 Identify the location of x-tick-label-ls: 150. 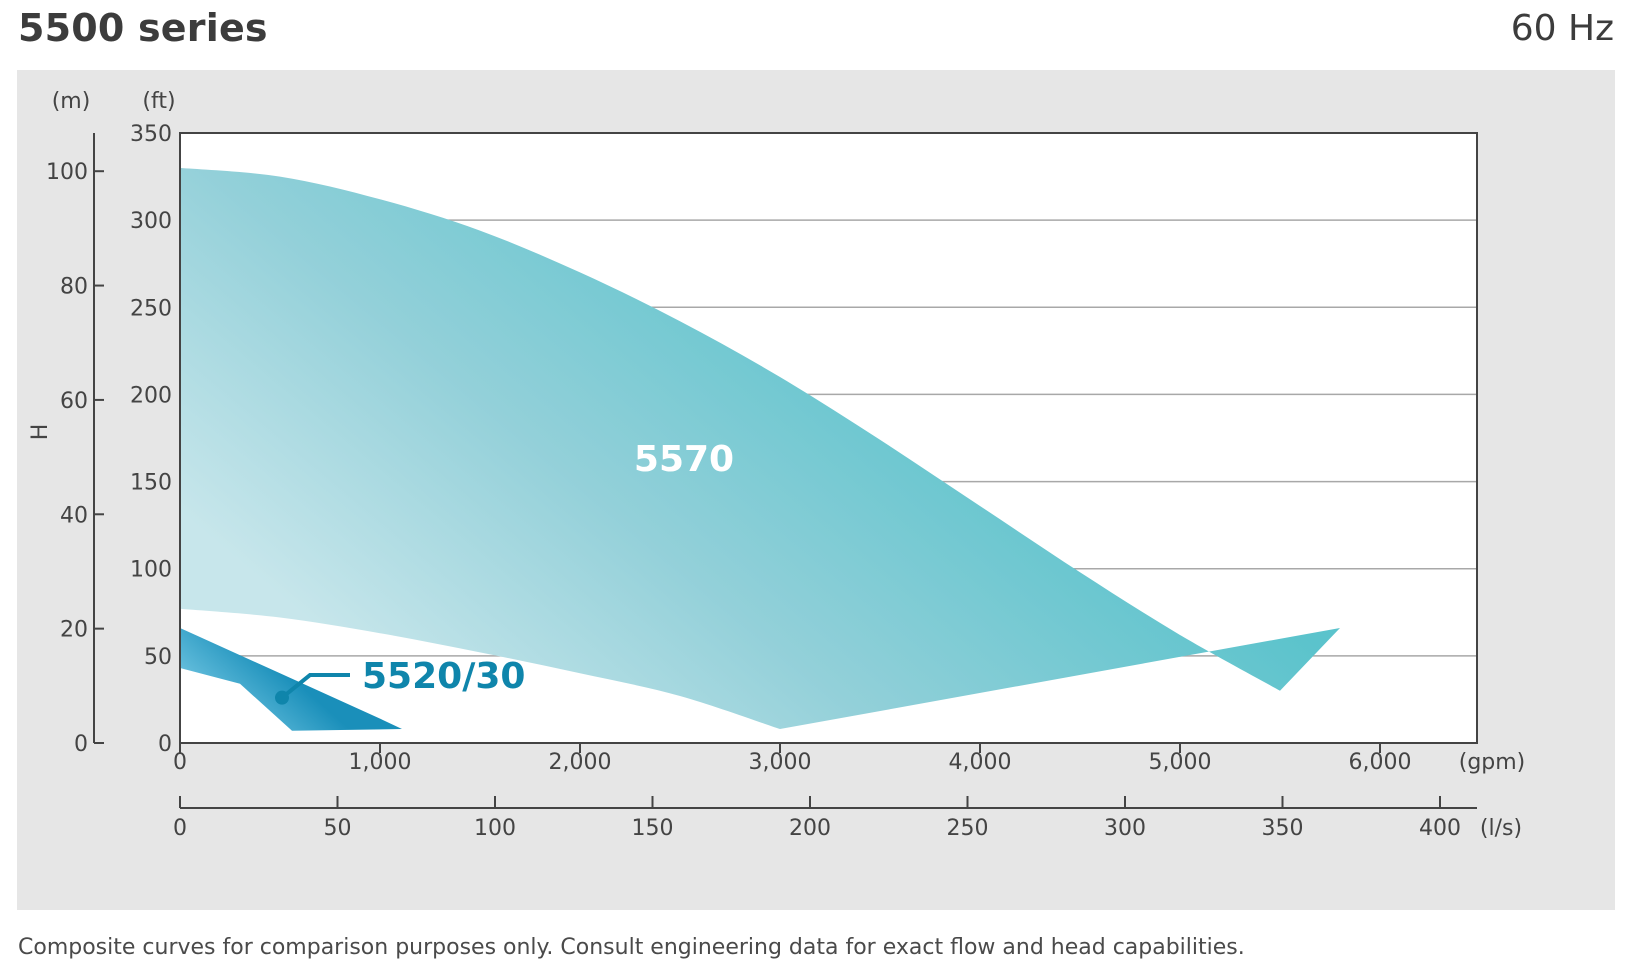
(653, 828).